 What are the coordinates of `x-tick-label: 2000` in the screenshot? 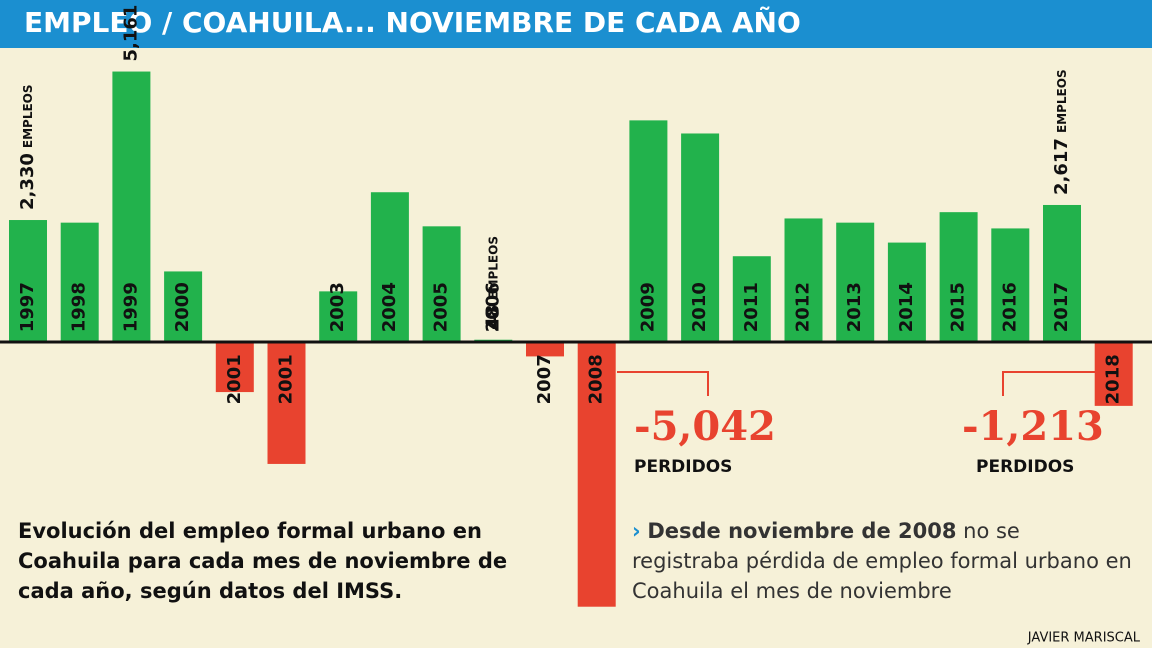 It's located at (182, 307).